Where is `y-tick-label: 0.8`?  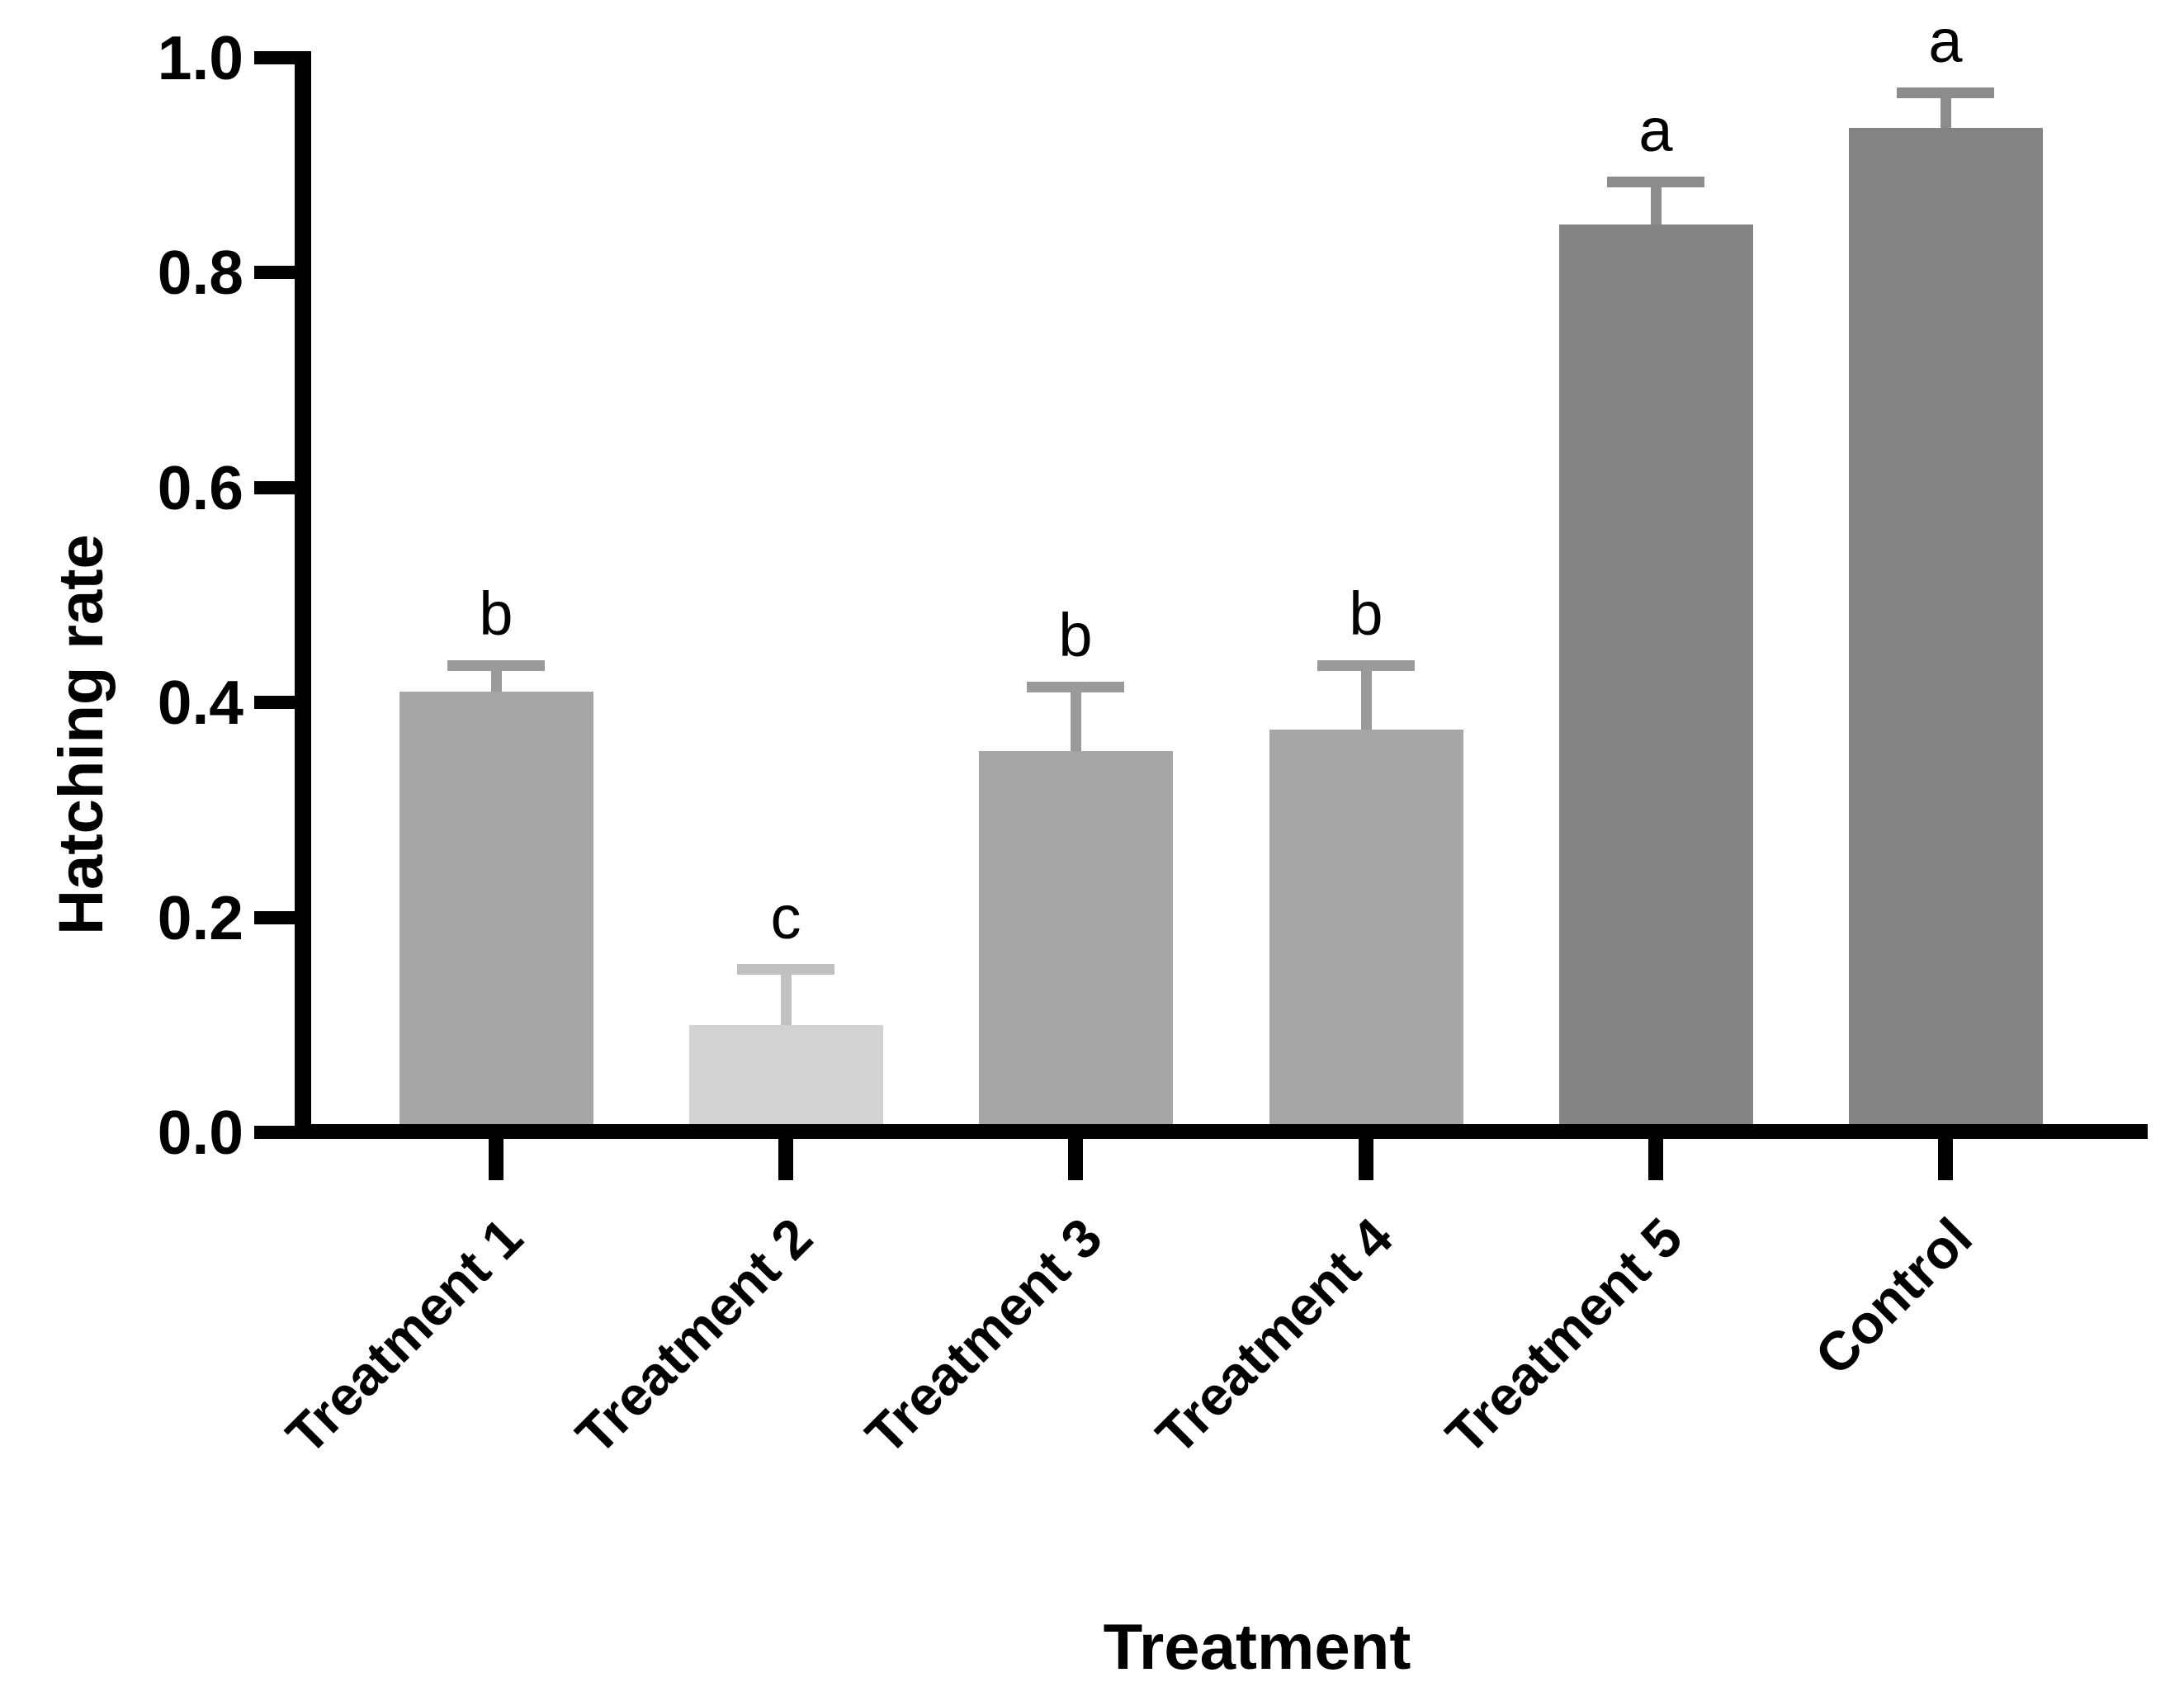
y-tick-label: 0.8 is located at coordinates (200, 272).